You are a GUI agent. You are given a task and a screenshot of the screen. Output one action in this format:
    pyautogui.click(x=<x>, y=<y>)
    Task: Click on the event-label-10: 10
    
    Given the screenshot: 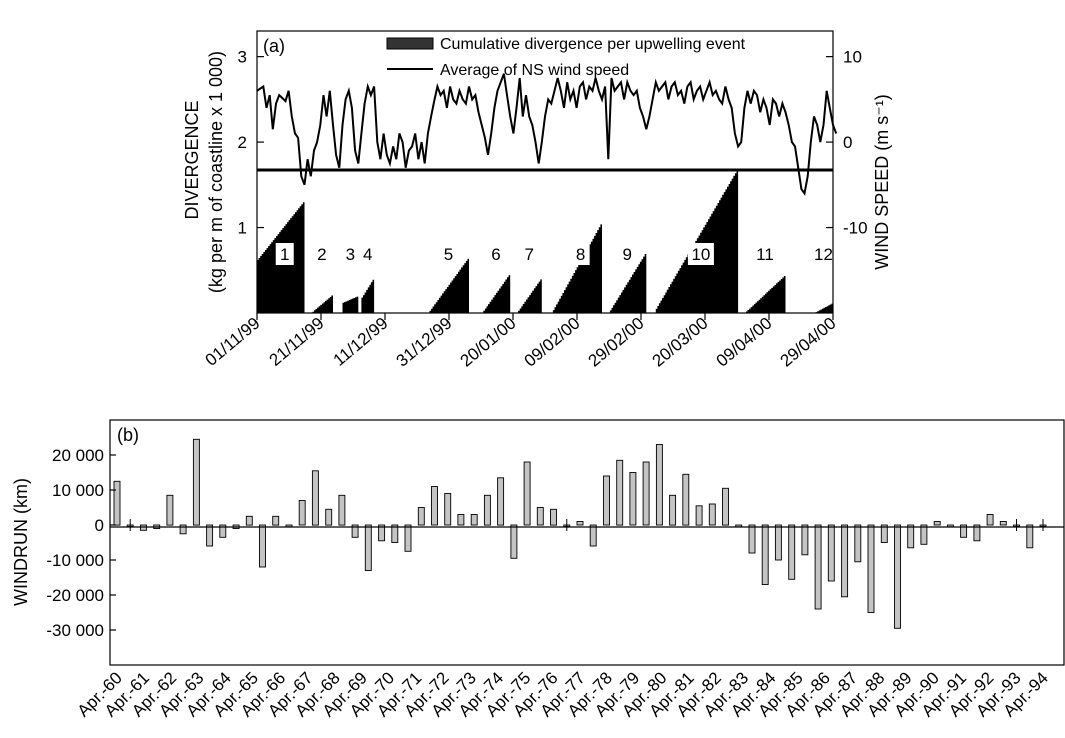 What is the action you would take?
    pyautogui.click(x=700, y=254)
    